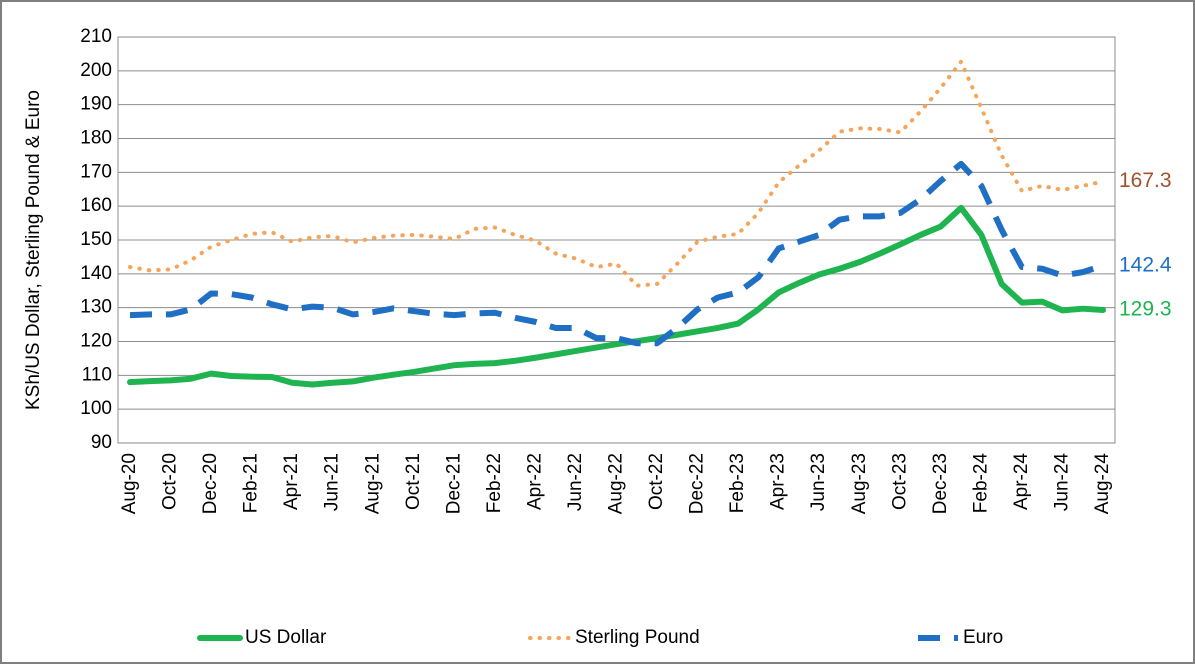 This screenshot has height=664, width=1195. I want to click on x-tick-label: Dec-23, so click(940, 483).